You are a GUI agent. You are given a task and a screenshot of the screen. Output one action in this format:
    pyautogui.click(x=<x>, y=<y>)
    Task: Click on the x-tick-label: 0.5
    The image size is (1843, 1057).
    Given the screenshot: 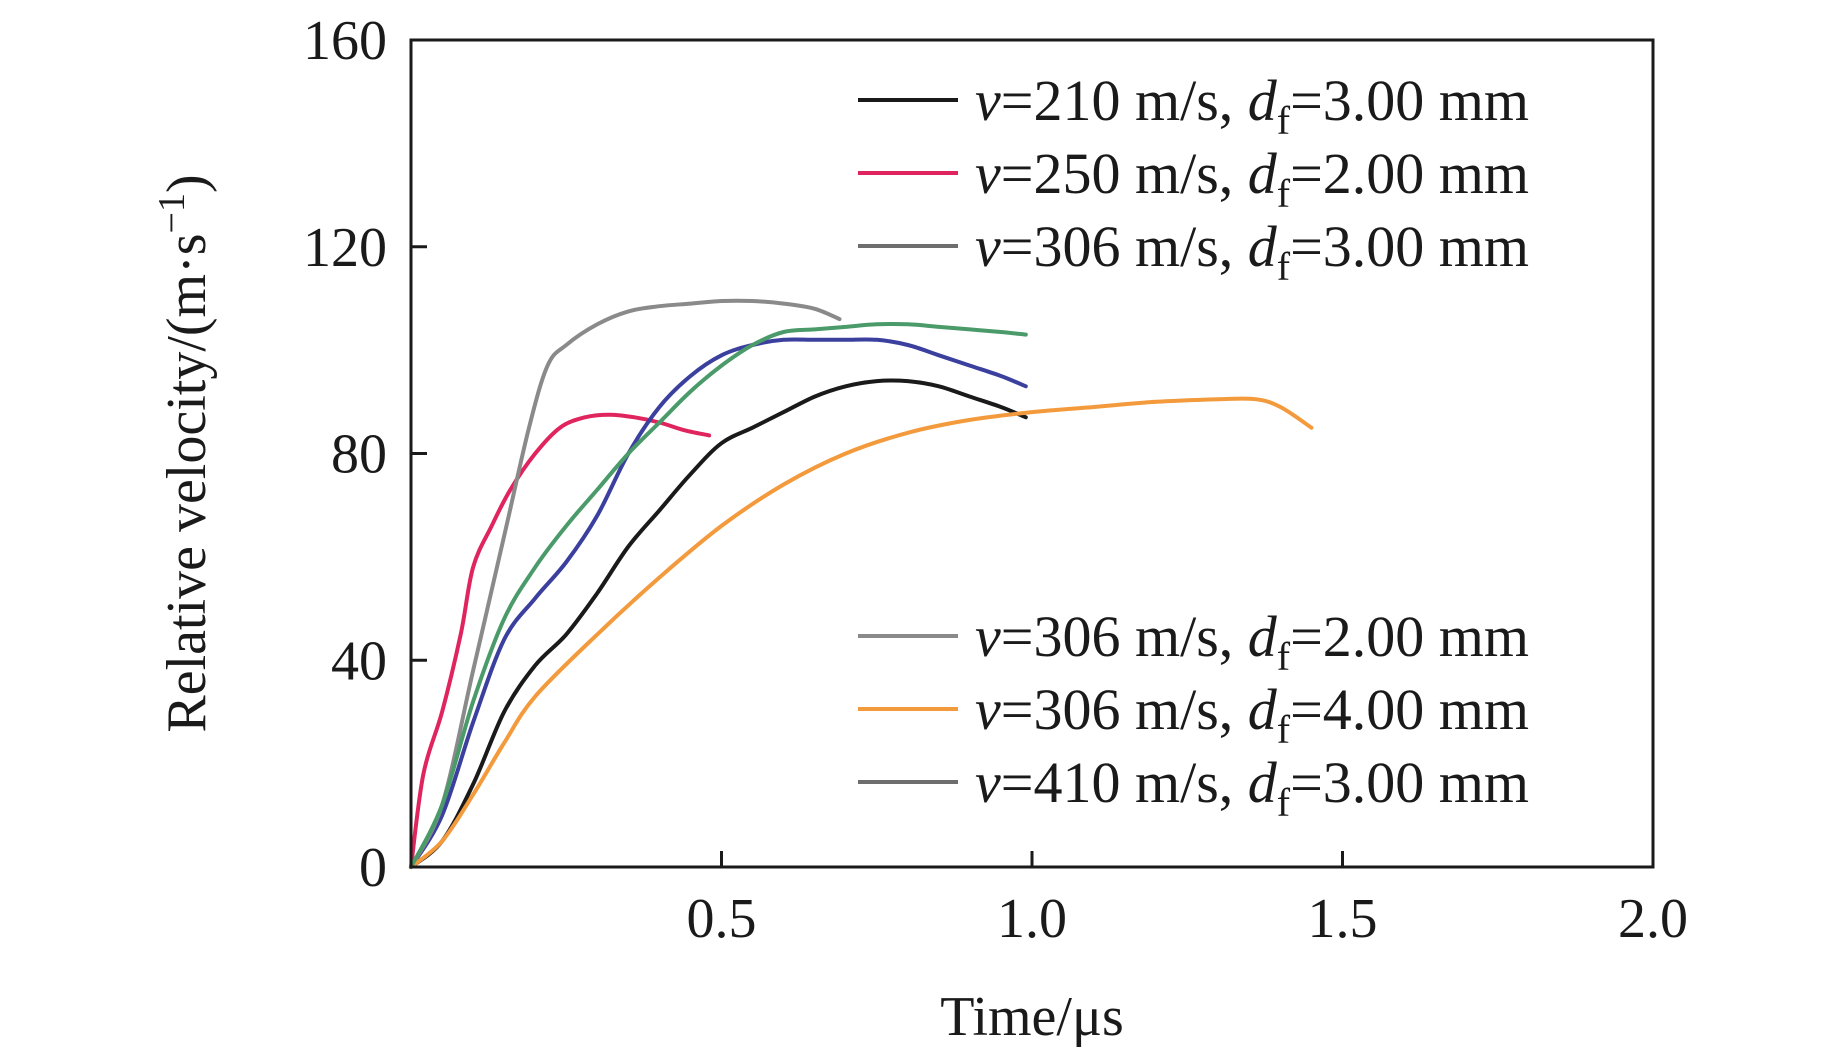 What is the action you would take?
    pyautogui.click(x=722, y=919)
    